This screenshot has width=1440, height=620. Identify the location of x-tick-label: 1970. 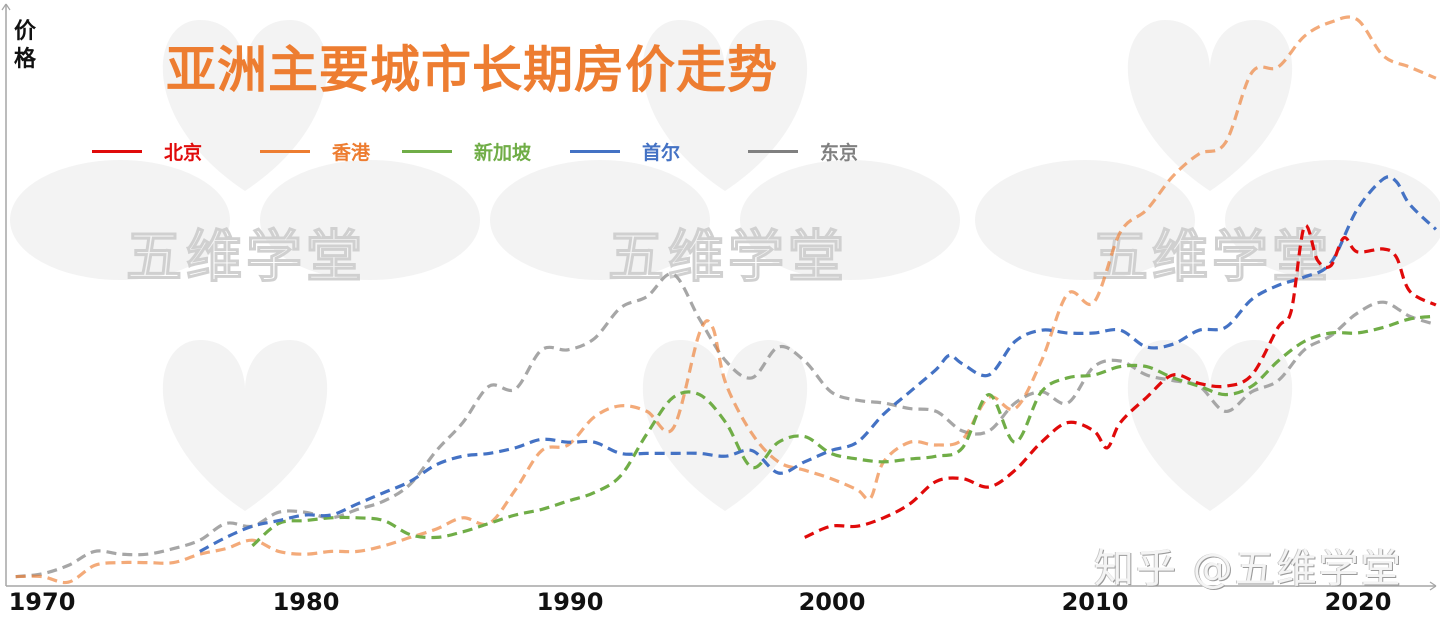
(42, 602).